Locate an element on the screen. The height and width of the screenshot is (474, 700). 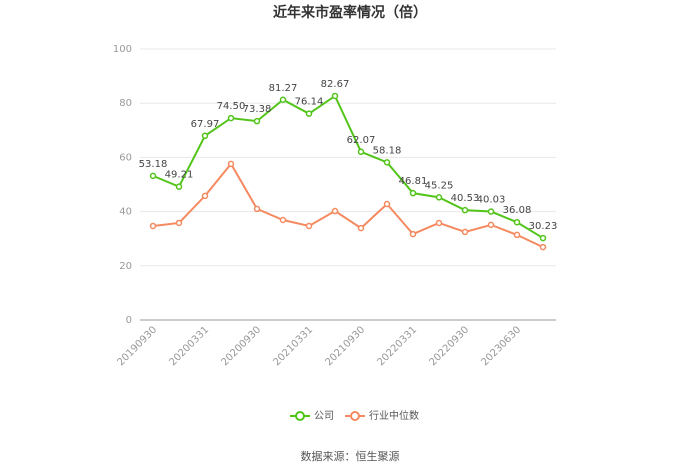
data-label: 40.03 is located at coordinates (491, 200).